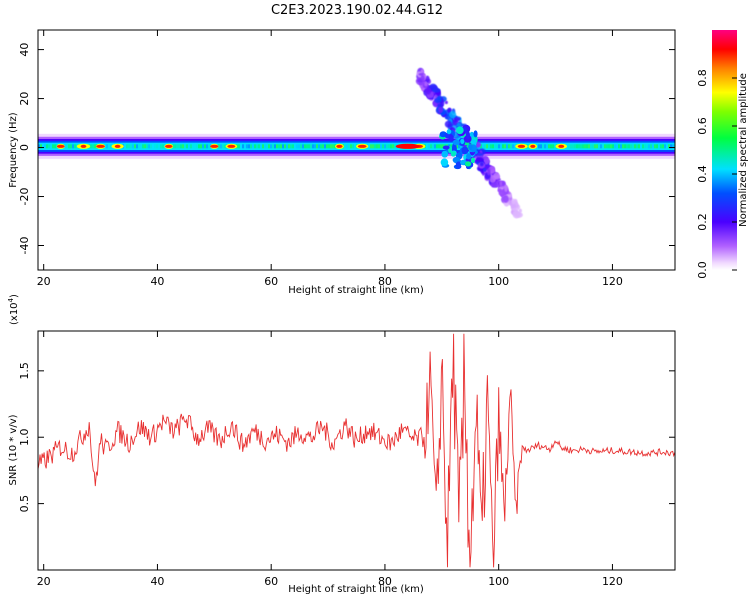 The width and height of the screenshot is (750, 600). What do you see at coordinates (357, 10) in the screenshot?
I see `chart-title: C2E3.2023.190.02.44.G12` at bounding box center [357, 10].